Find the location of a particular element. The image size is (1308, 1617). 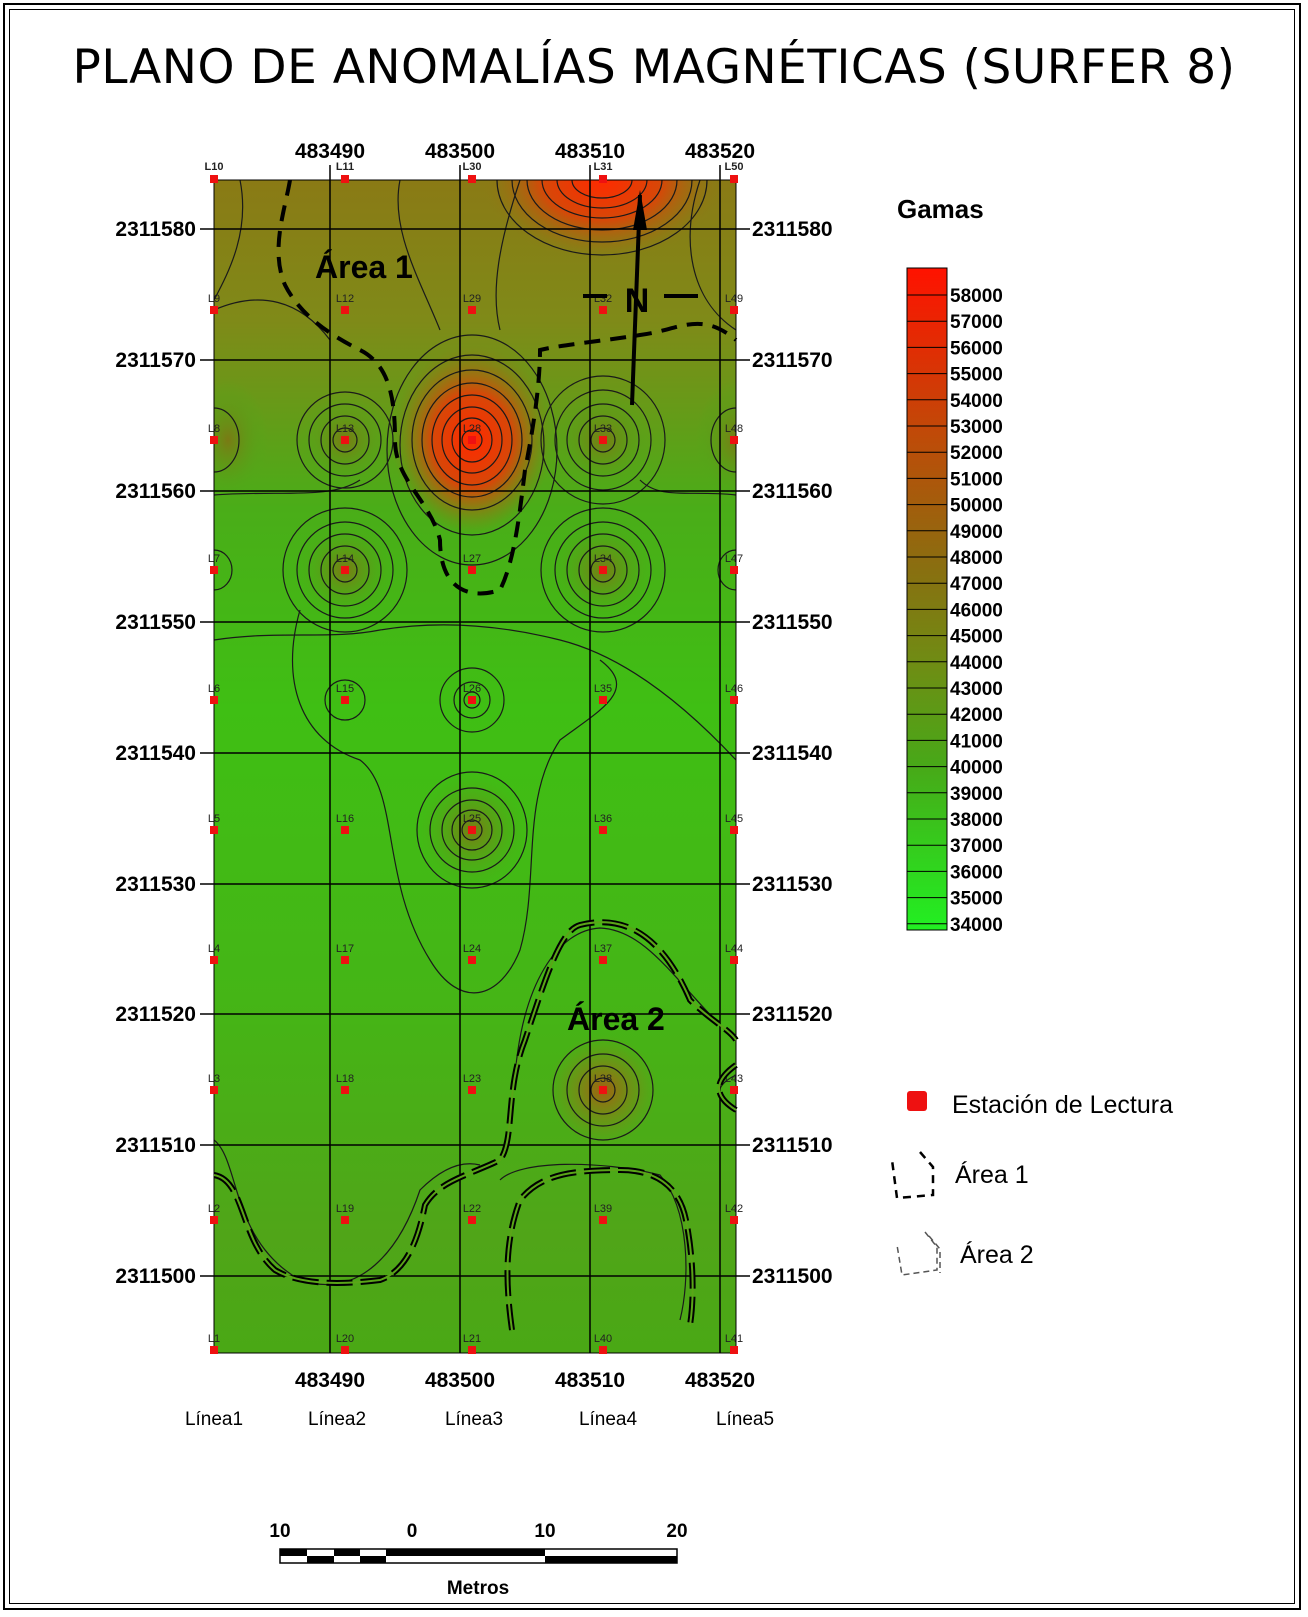

station-label: L18 is located at coordinates (345, 1079).